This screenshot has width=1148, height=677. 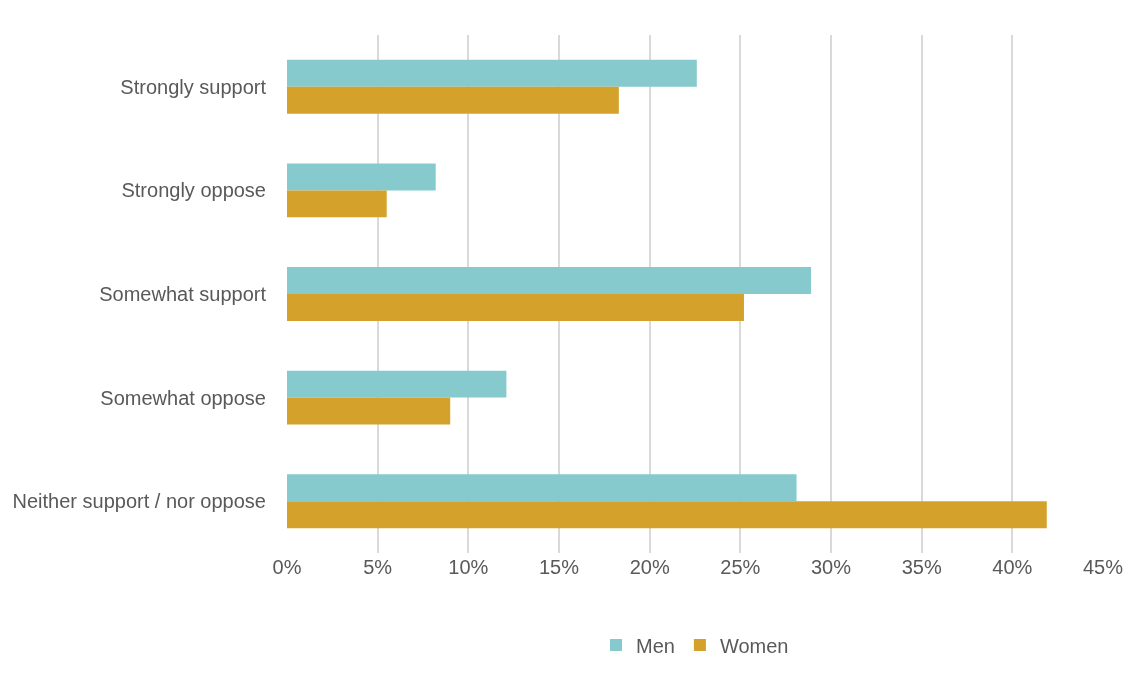 I want to click on y-tick-label: Strongly support, so click(x=193, y=86).